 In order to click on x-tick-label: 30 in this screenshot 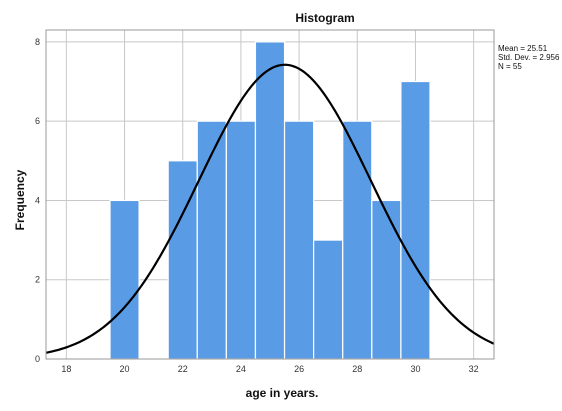, I will do `click(415, 369)`.